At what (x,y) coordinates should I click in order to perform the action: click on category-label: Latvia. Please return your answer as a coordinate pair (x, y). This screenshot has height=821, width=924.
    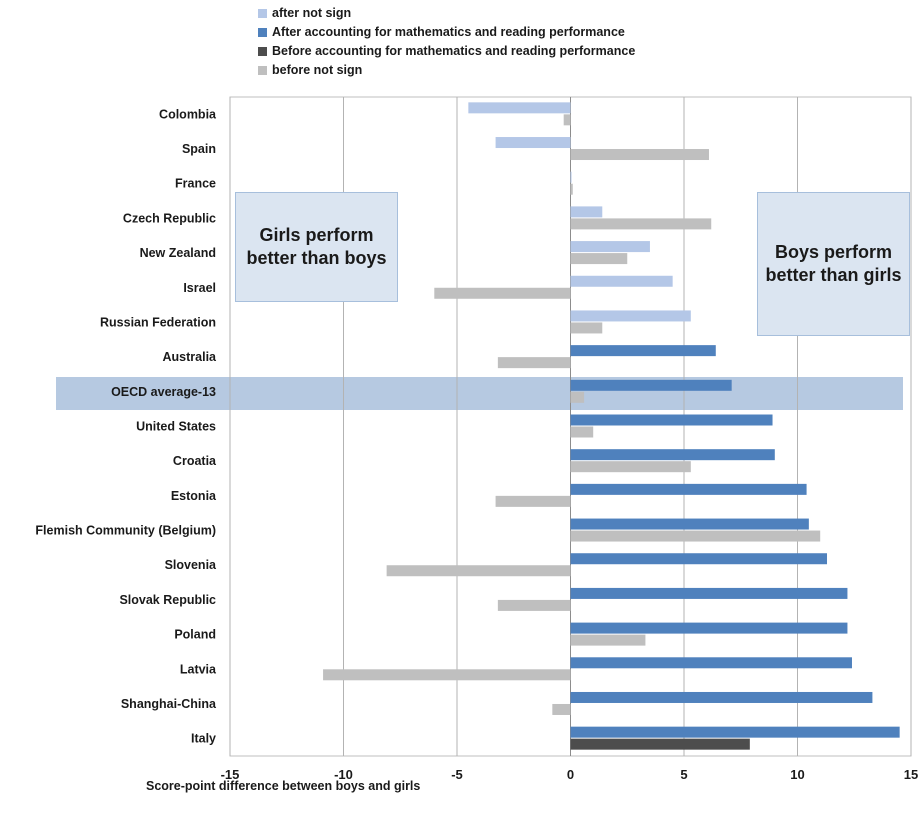
    Looking at the image, I should click on (198, 669).